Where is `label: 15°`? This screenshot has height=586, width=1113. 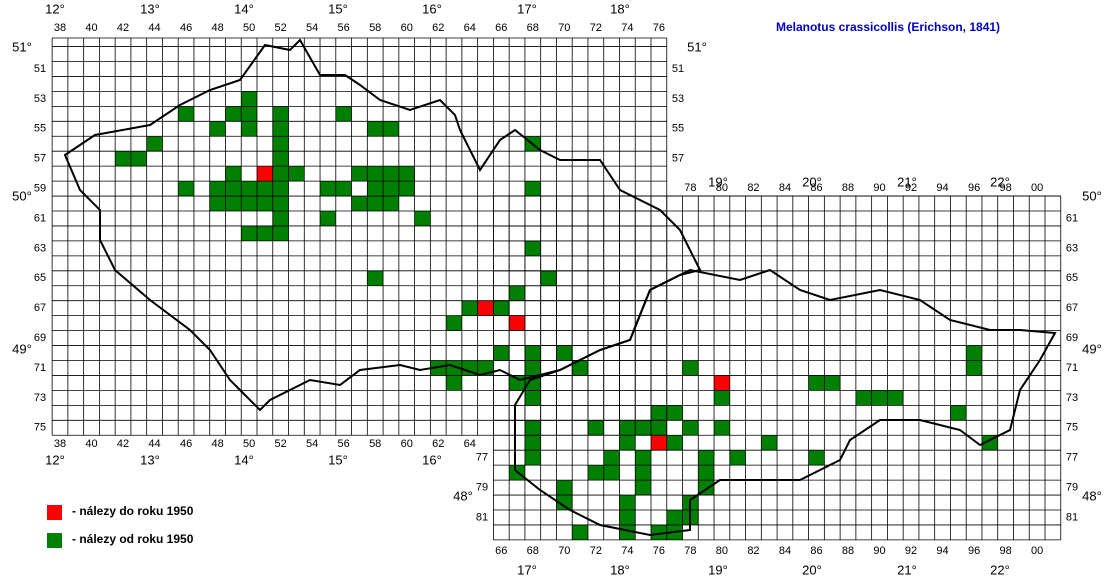
label: 15° is located at coordinates (338, 459).